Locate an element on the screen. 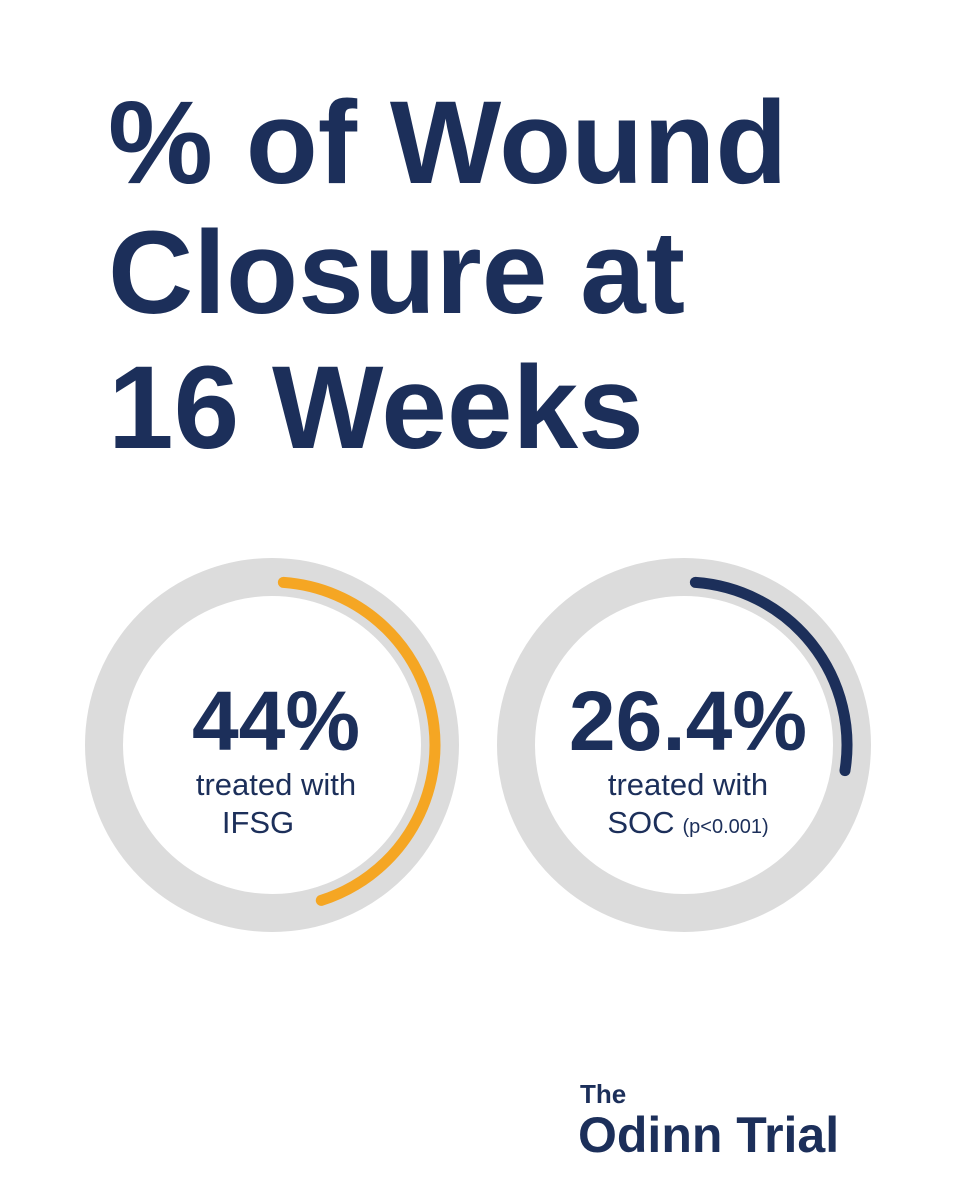  footer-large: Odinn Trial is located at coordinates (708, 1135).